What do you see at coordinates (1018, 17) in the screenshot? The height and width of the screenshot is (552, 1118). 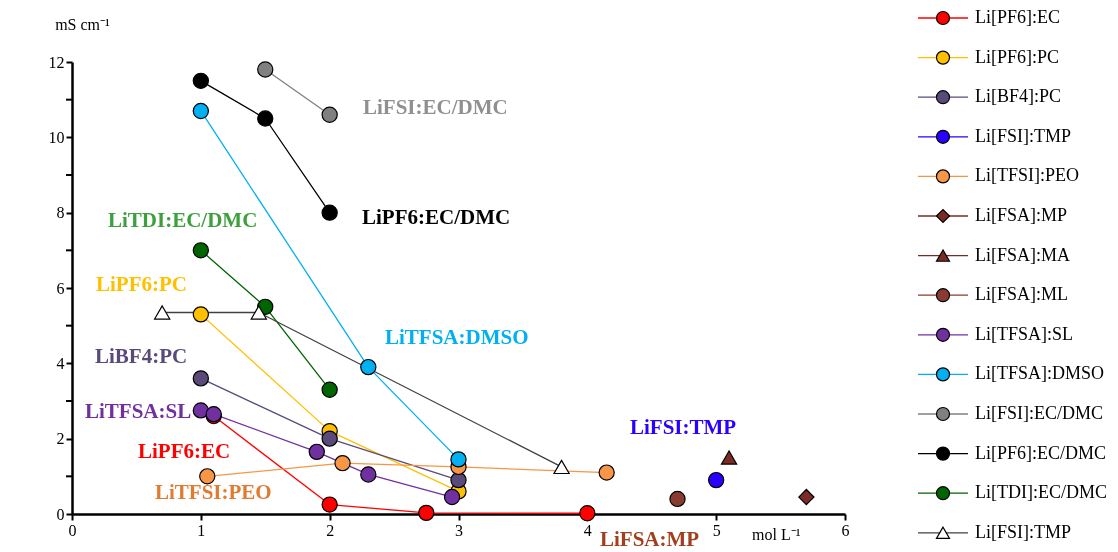 I see `legend-label: Li[PF6]:EC` at bounding box center [1018, 17].